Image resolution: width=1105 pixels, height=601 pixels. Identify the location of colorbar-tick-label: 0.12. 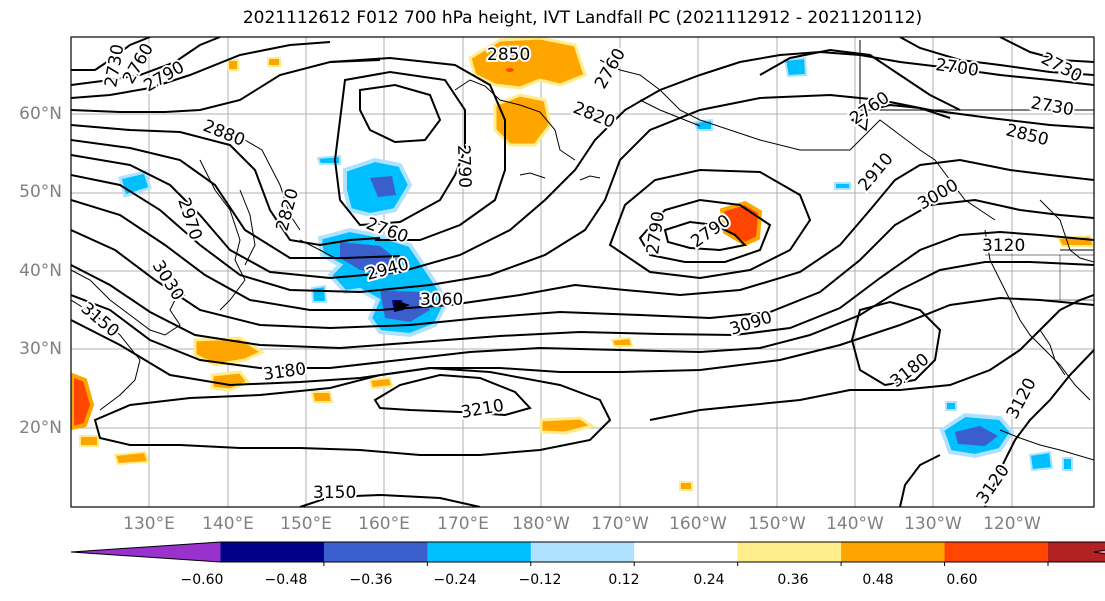
(624, 580).